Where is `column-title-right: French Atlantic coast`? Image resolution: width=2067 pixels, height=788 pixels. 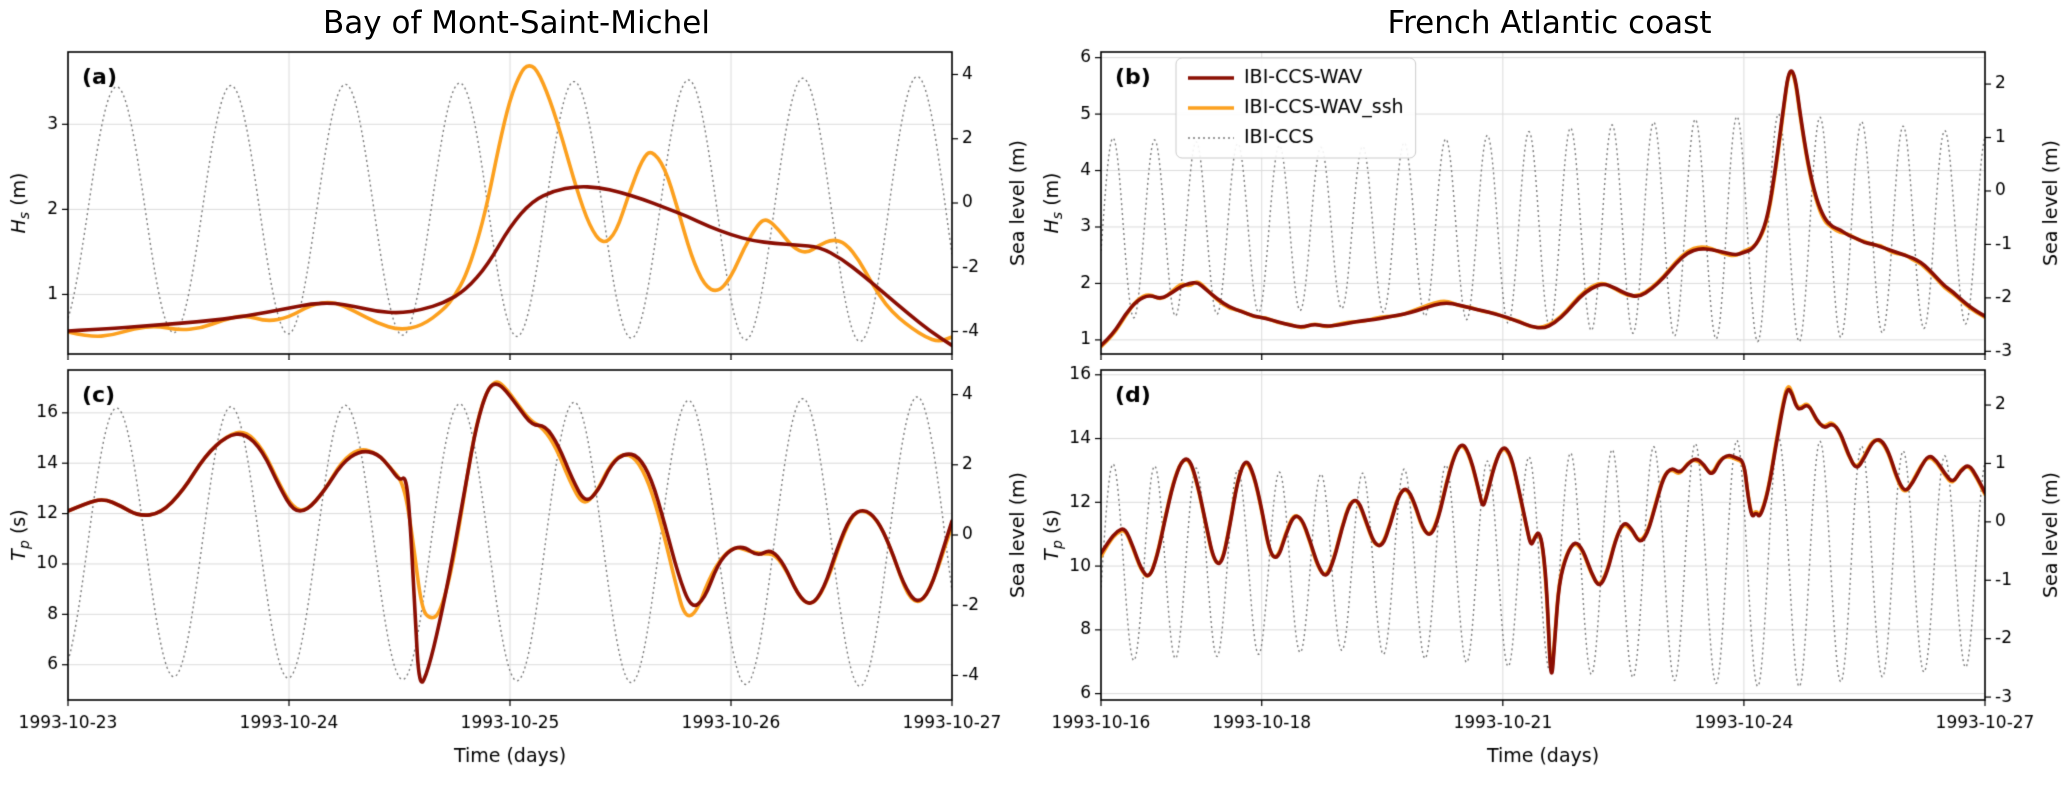
column-title-right: French Atlantic coast is located at coordinates (1549, 23).